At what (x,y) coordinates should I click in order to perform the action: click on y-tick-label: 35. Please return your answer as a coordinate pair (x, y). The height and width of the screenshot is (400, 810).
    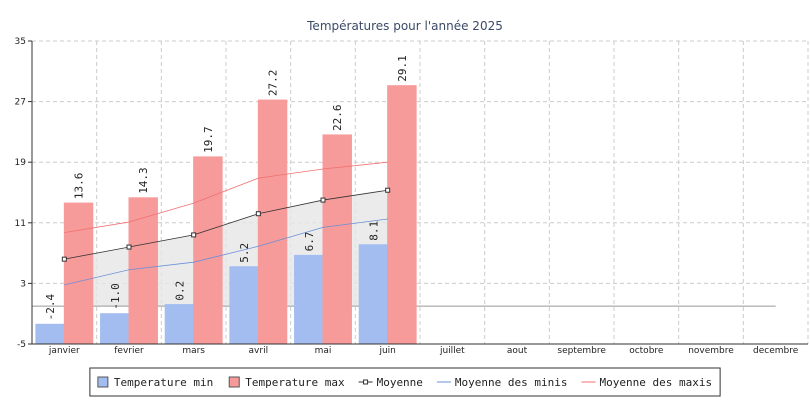
    Looking at the image, I should click on (20, 42).